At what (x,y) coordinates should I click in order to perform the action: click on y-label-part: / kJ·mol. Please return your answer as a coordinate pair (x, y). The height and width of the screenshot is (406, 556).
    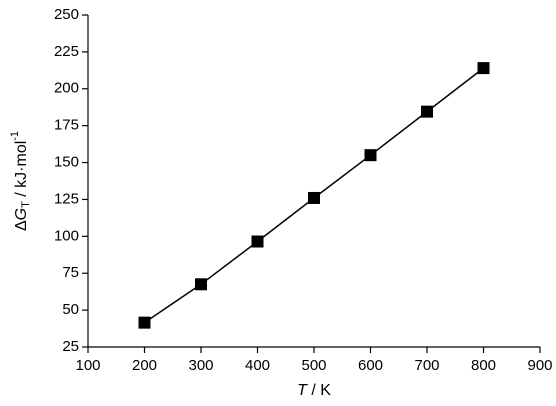
    Looking at the image, I should click on (21, 171).